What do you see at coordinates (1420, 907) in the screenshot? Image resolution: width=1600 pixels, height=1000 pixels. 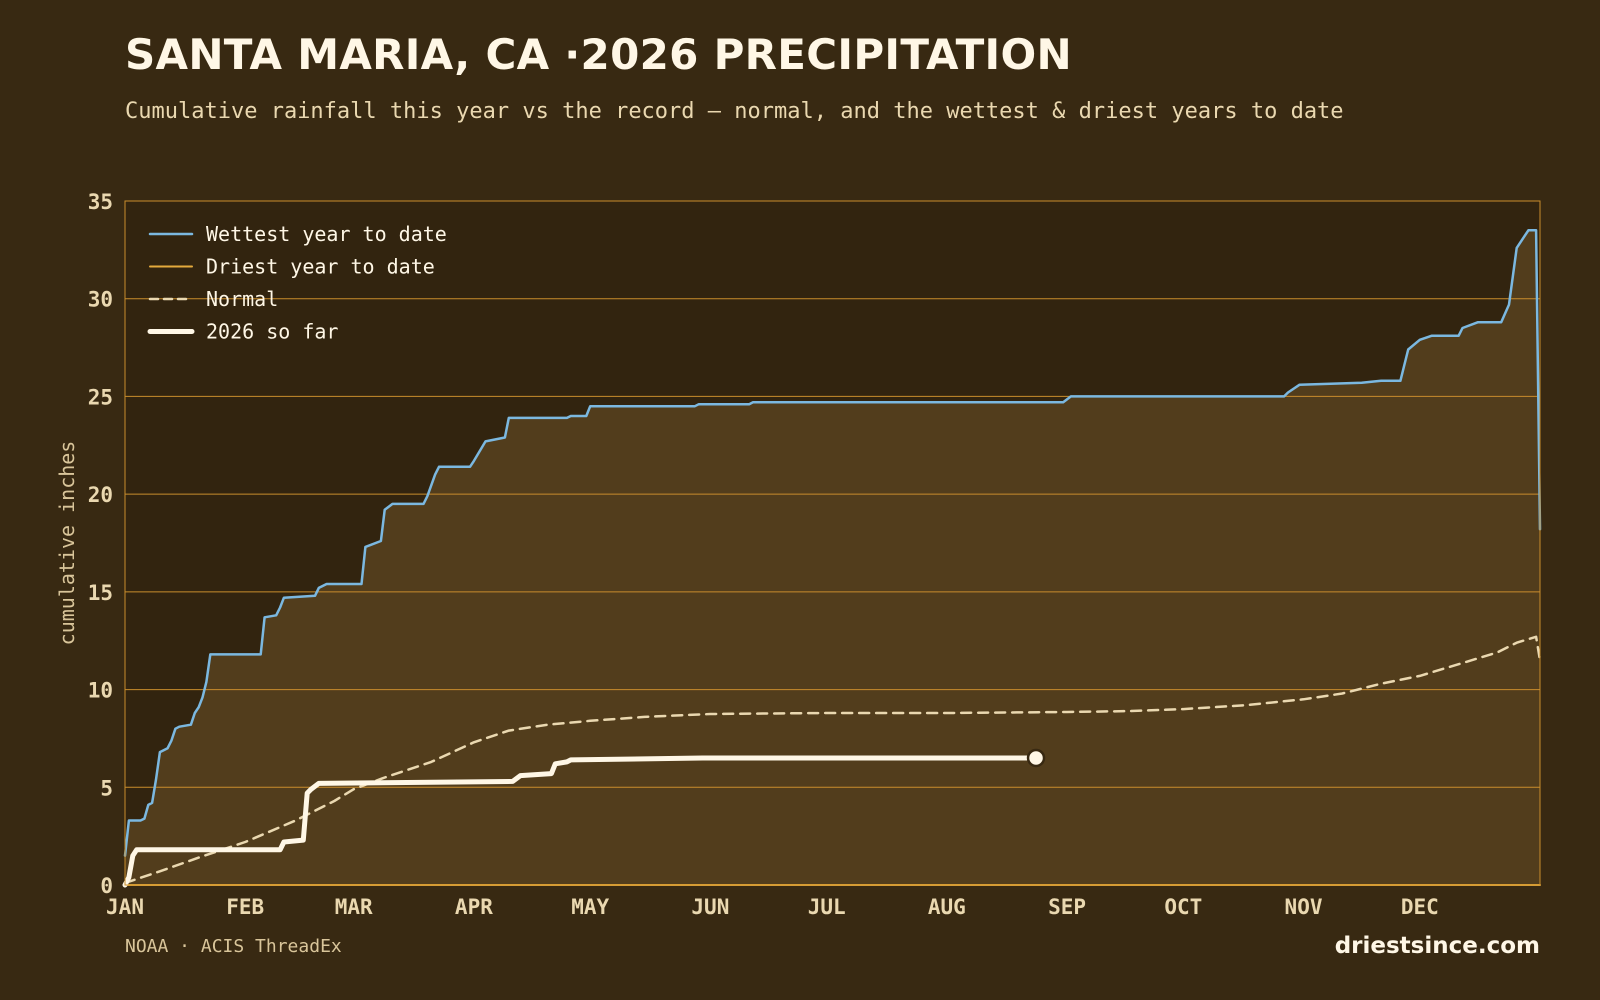 I see `x-tick-label: DEC` at bounding box center [1420, 907].